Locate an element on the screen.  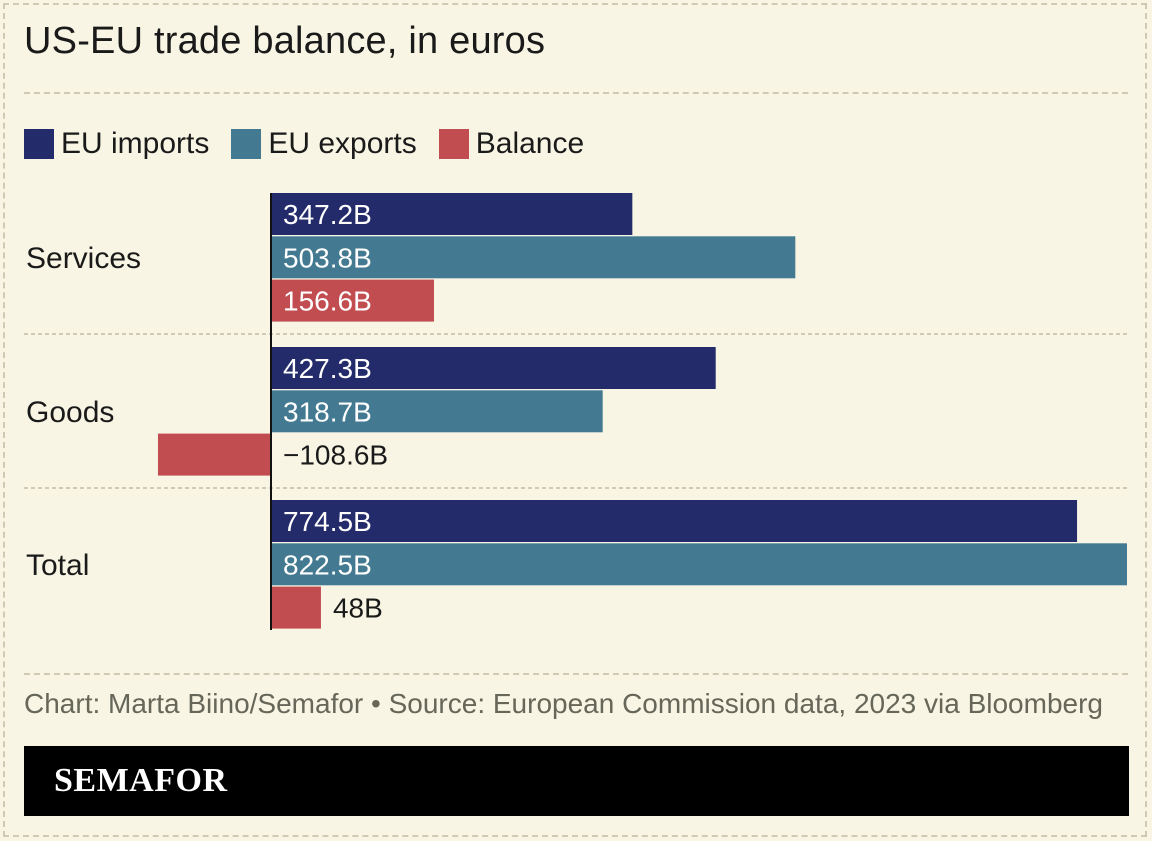
data-label-total-imports: 774.5B is located at coordinates (327, 521).